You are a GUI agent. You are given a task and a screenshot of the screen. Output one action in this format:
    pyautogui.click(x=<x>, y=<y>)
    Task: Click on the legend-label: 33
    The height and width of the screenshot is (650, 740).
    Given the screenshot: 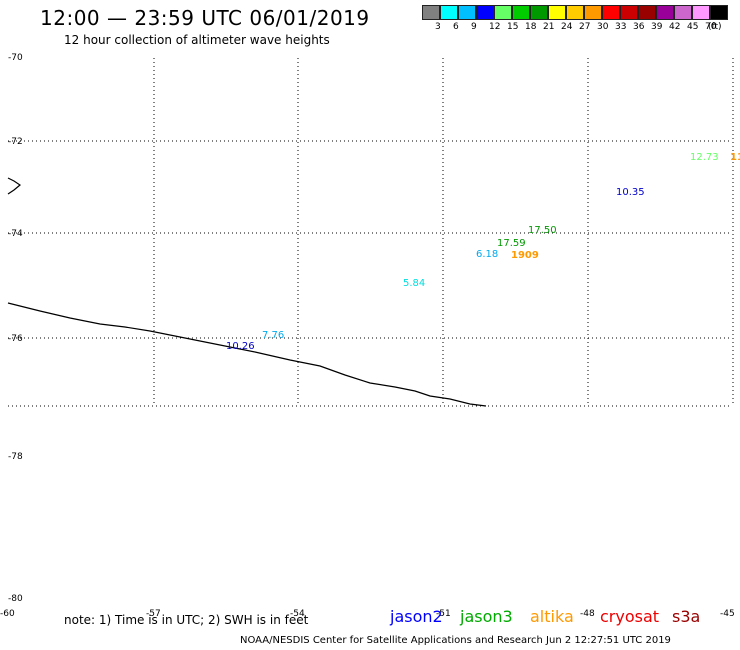 What is the action you would take?
    pyautogui.click(x=621, y=27)
    